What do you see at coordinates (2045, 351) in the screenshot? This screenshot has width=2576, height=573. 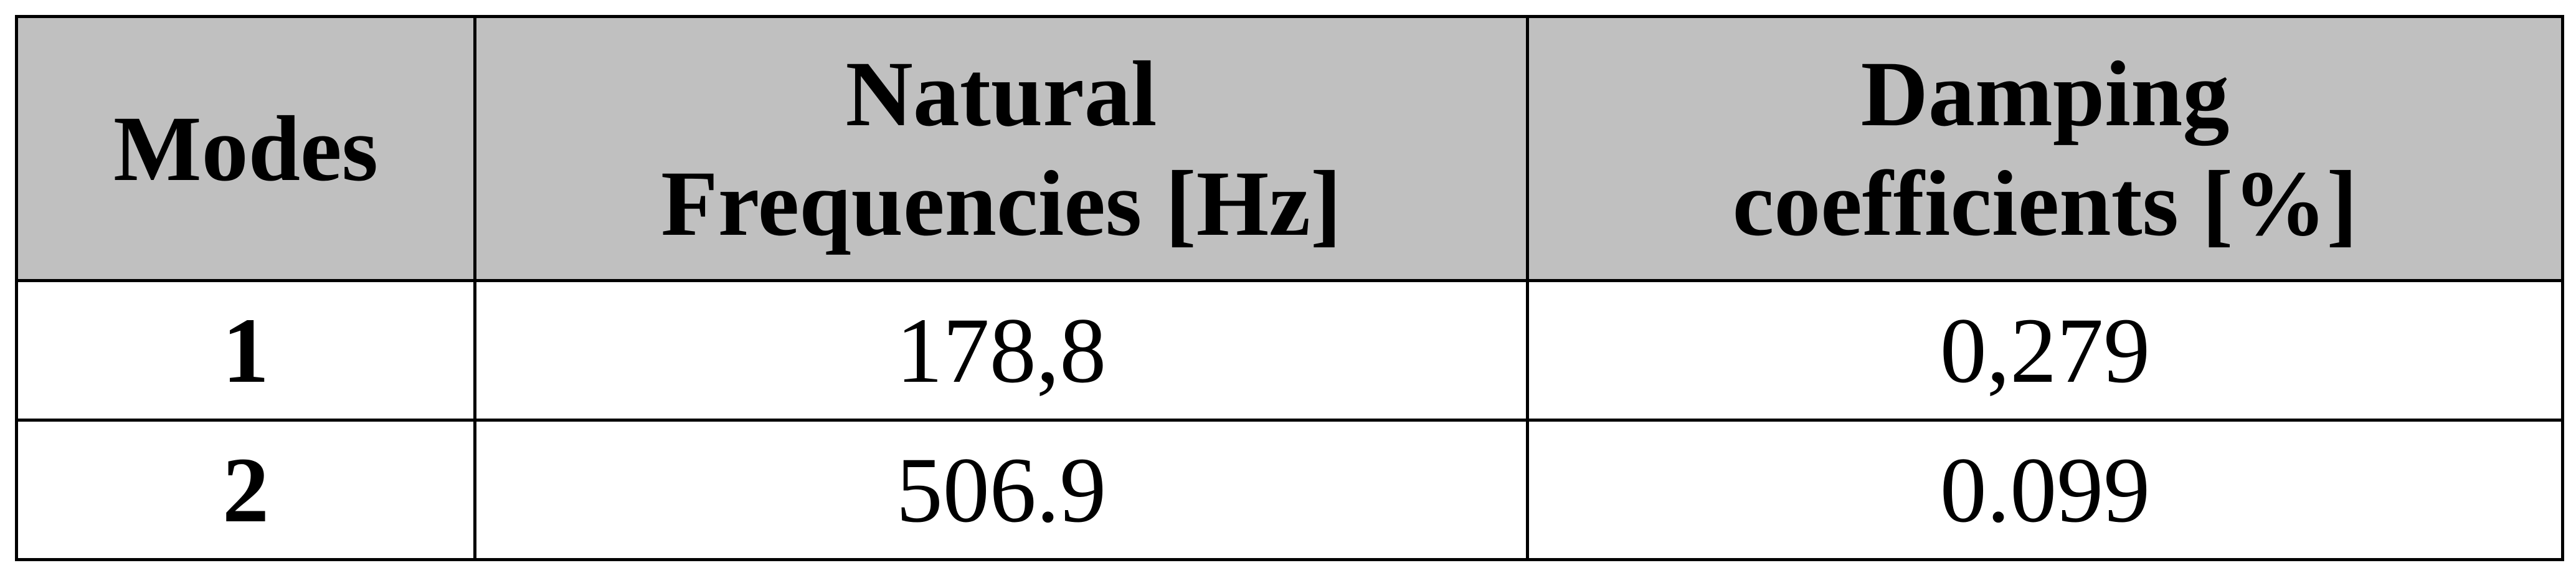 I see `cell-damping: 0,279` at bounding box center [2045, 351].